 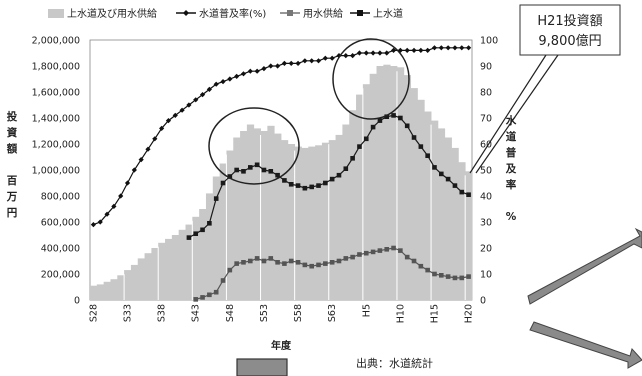 What do you see at coordinates (12, 116) in the screenshot?
I see `y-left-label-char: 投` at bounding box center [12, 116].